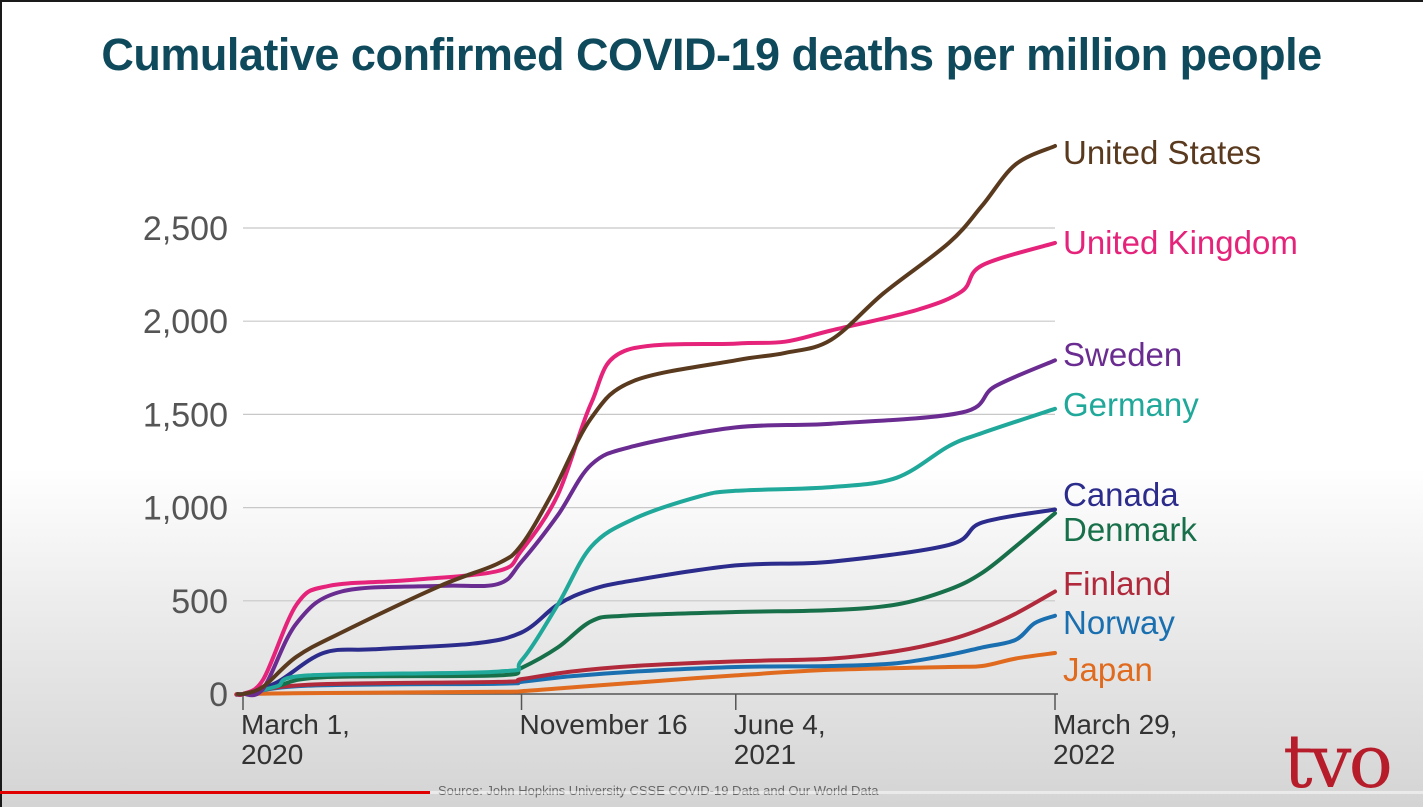  What do you see at coordinates (295, 724) in the screenshot?
I see `x-tick-label: March 1,` at bounding box center [295, 724].